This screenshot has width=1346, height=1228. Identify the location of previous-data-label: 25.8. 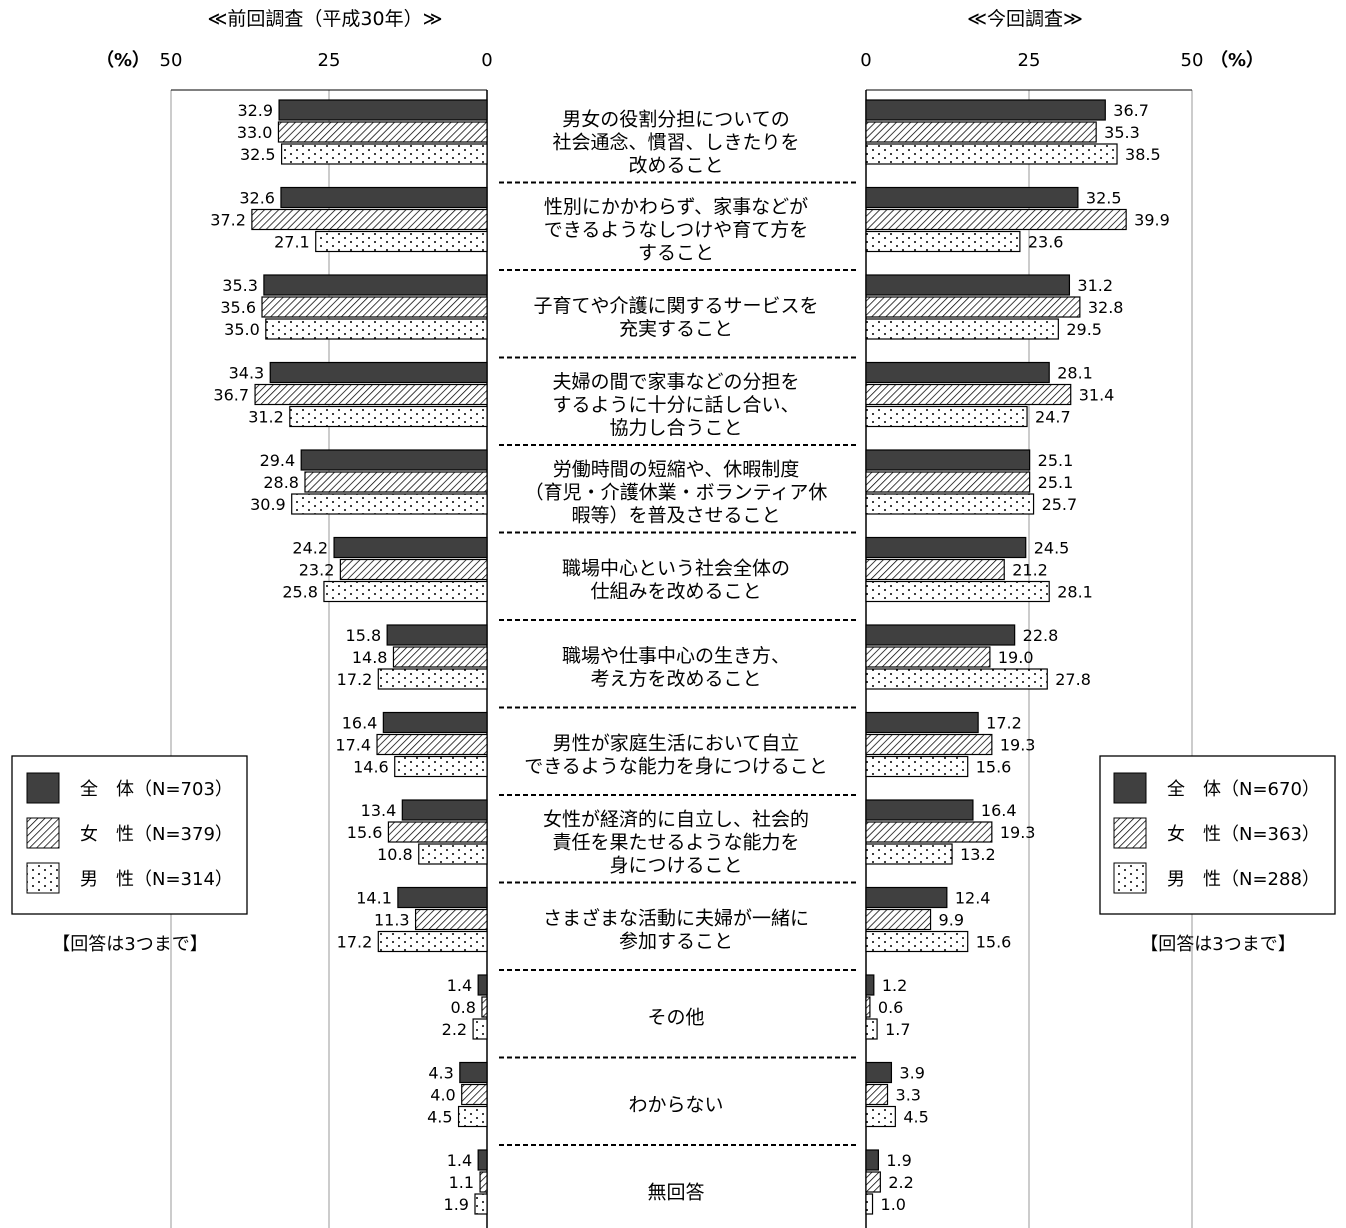
(300, 592).